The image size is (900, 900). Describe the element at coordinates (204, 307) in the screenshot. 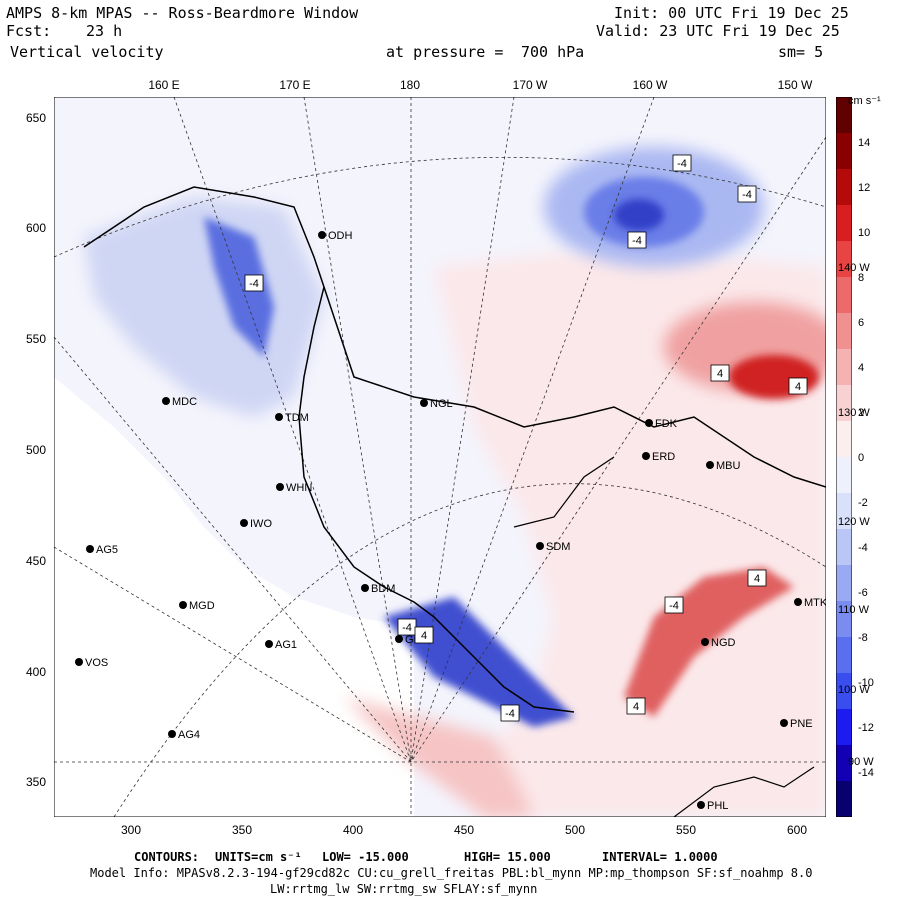

I see `blue-region-west` at that location.